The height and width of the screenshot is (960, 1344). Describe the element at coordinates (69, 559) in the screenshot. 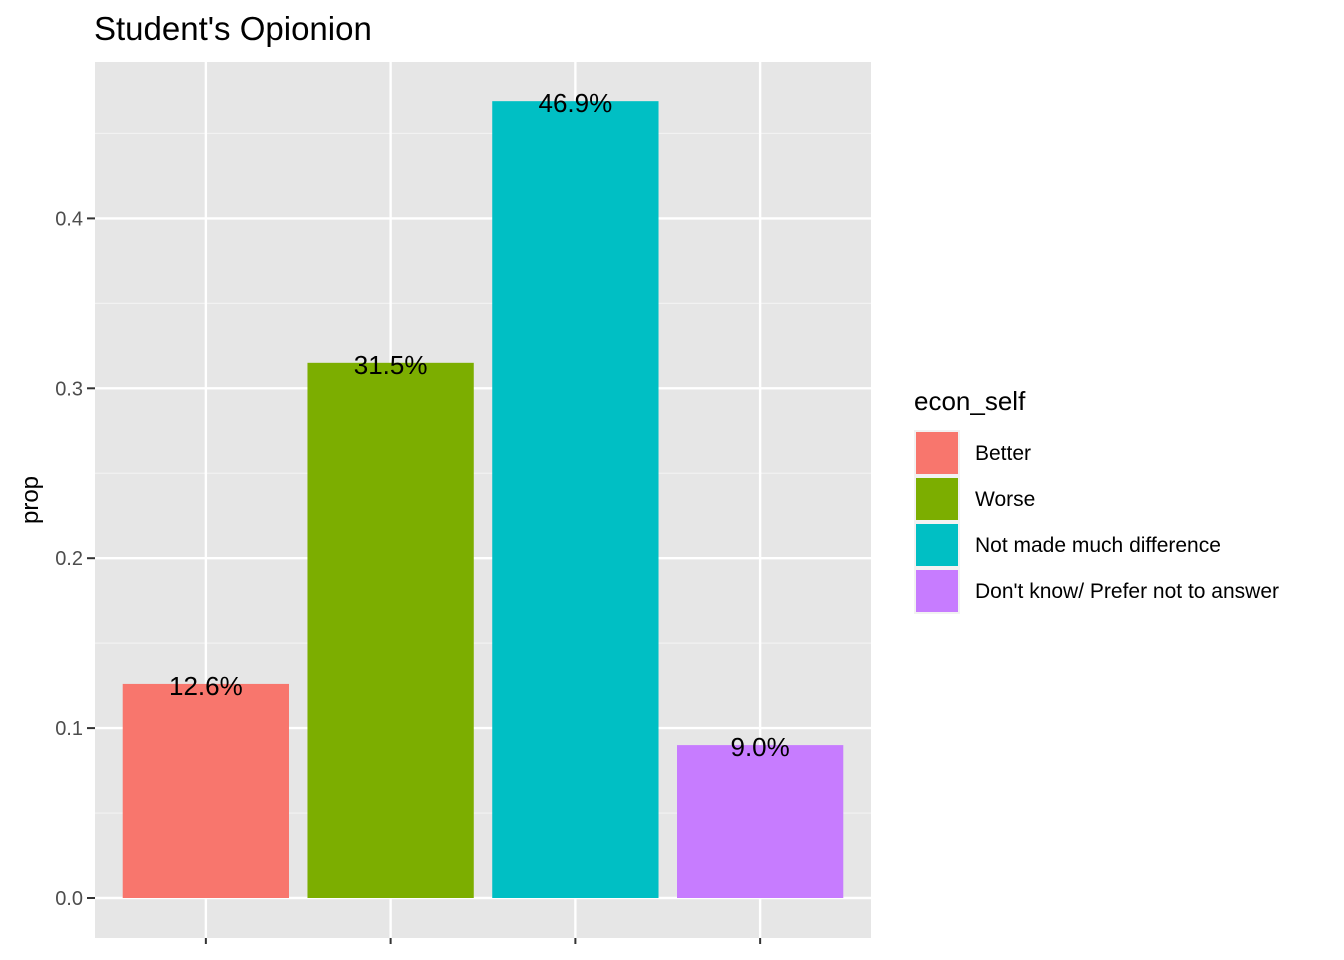

I see `y-tick-label: 0.2` at that location.